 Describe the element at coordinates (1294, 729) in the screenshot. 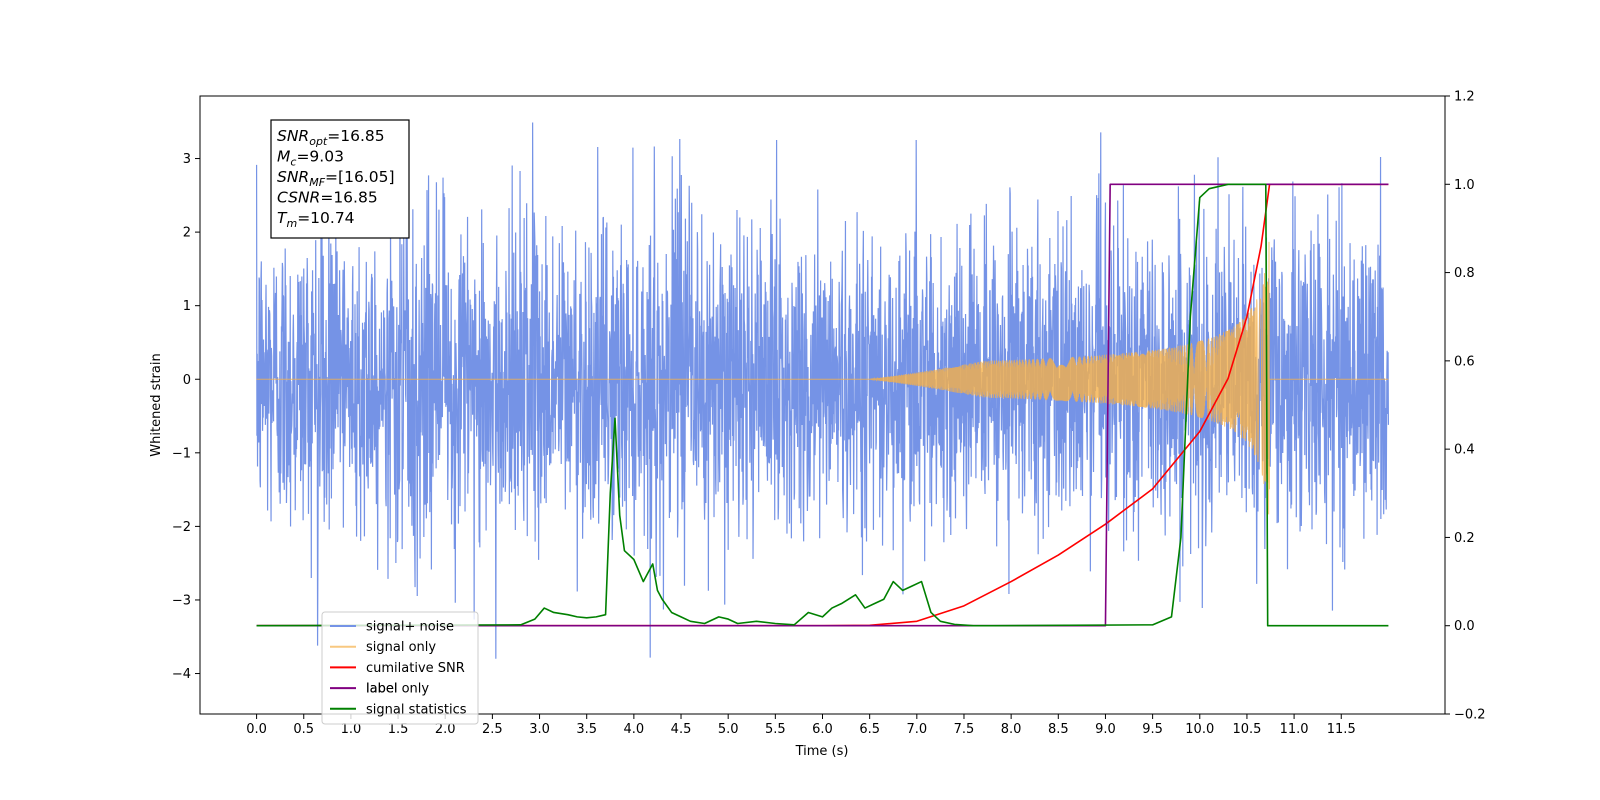

I see `x-tick-label: 11.0` at that location.